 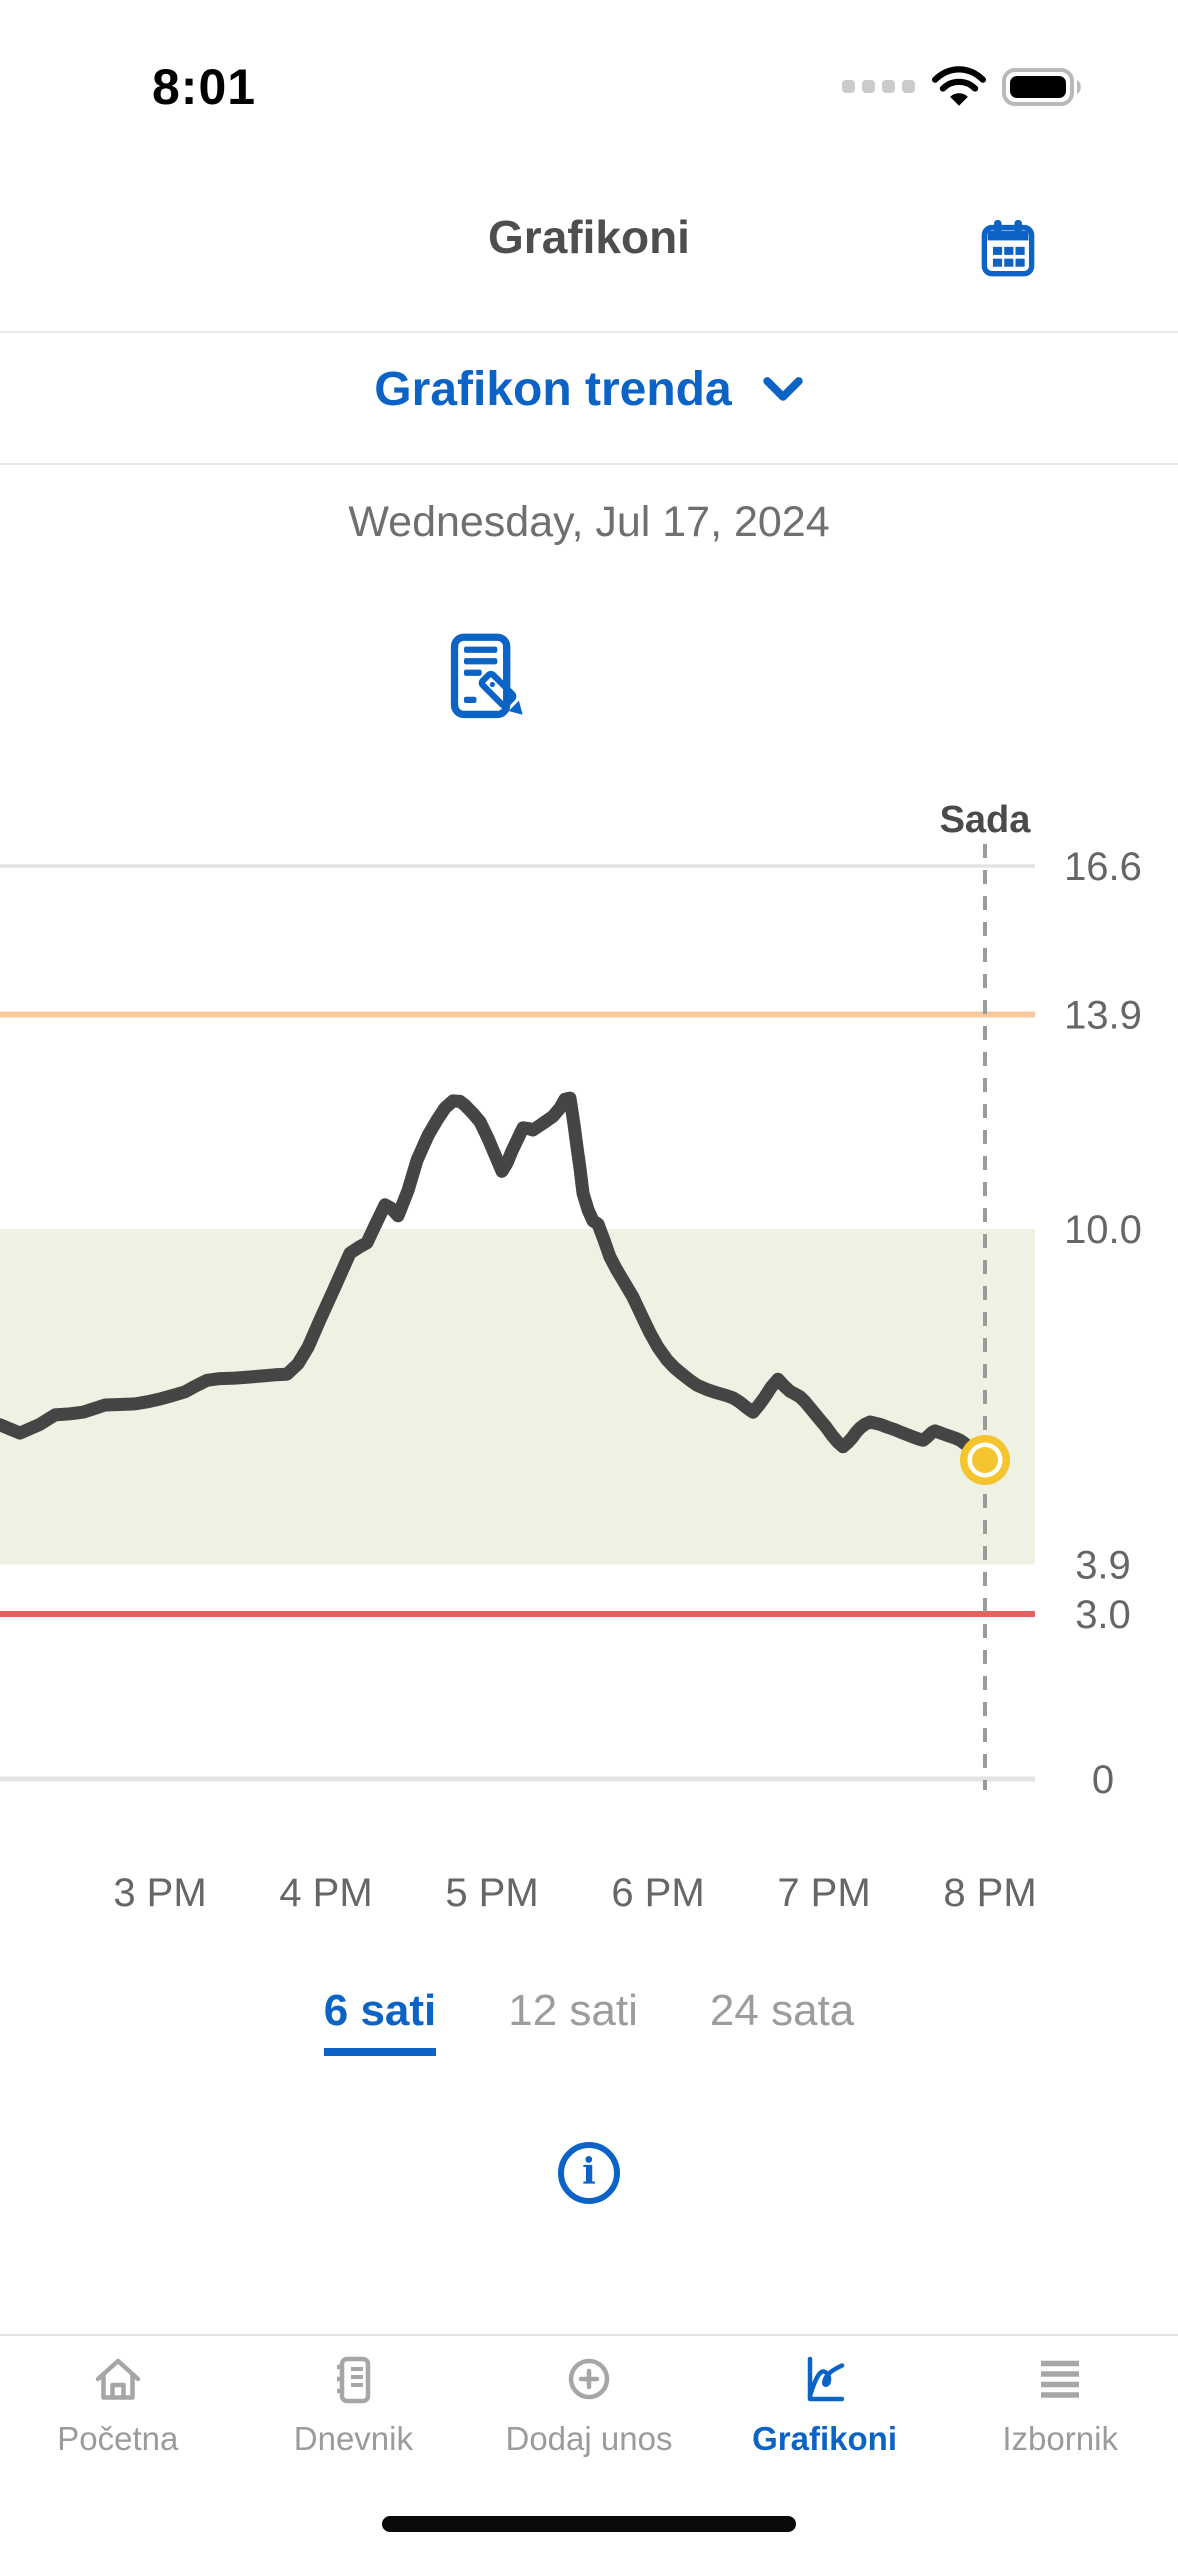 I want to click on tab-add-entry: Dodaj unos, so click(x=589, y=2451).